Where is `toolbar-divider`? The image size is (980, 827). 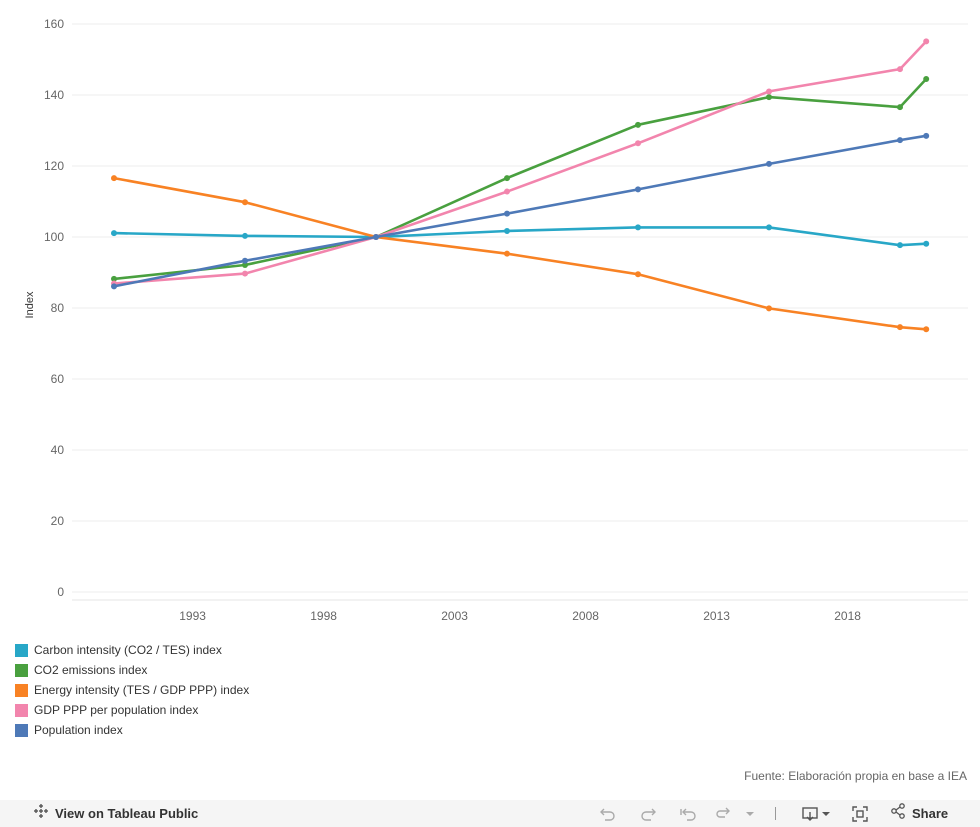 toolbar-divider is located at coordinates (775, 813).